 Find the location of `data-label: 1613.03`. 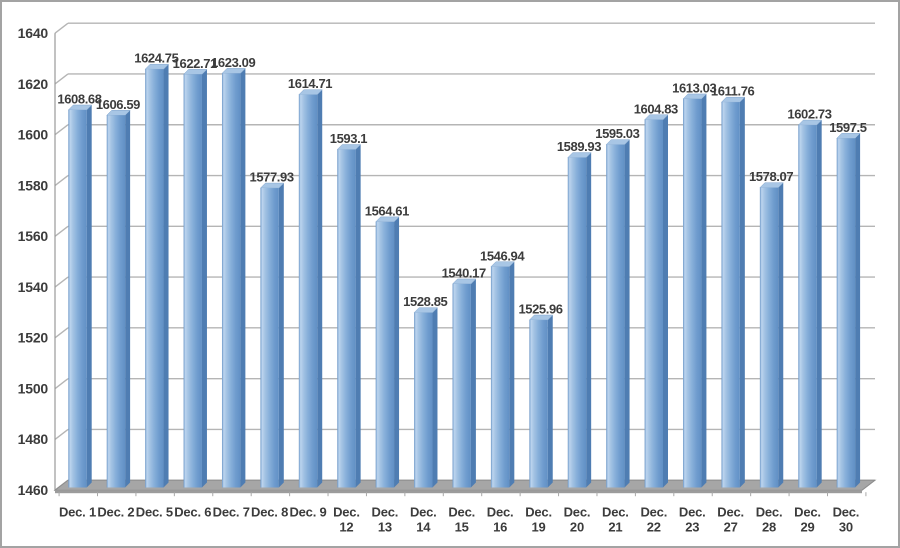

data-label: 1613.03 is located at coordinates (694, 87).